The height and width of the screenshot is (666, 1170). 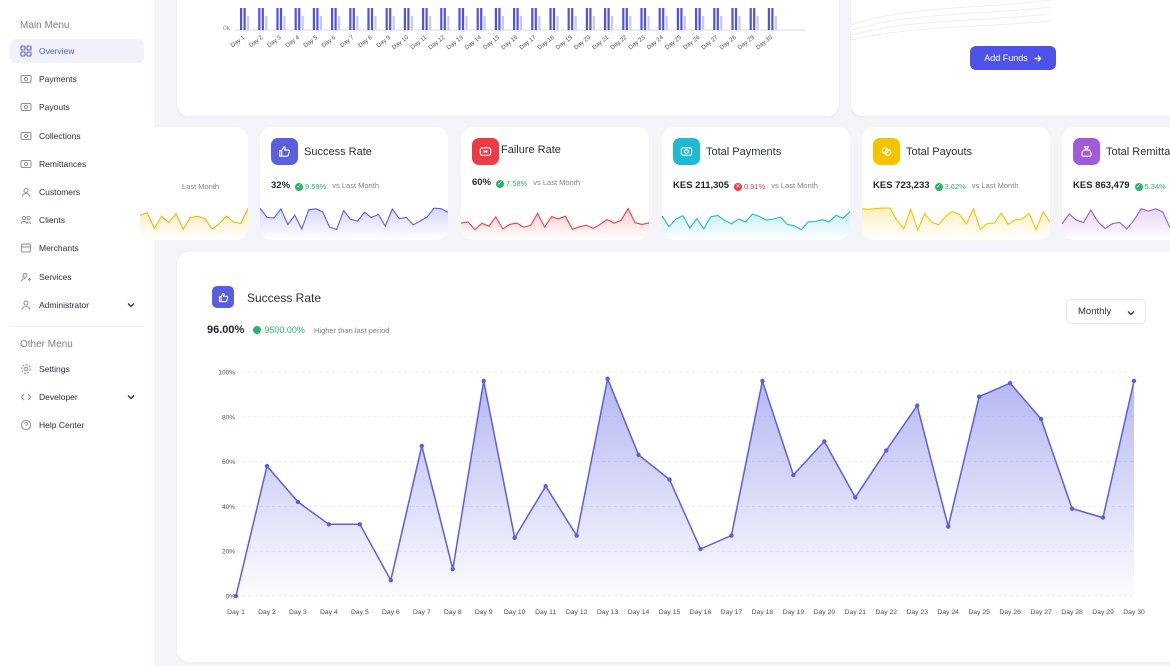 What do you see at coordinates (231, 597) in the screenshot?
I see `y-tick-label: 0%` at bounding box center [231, 597].